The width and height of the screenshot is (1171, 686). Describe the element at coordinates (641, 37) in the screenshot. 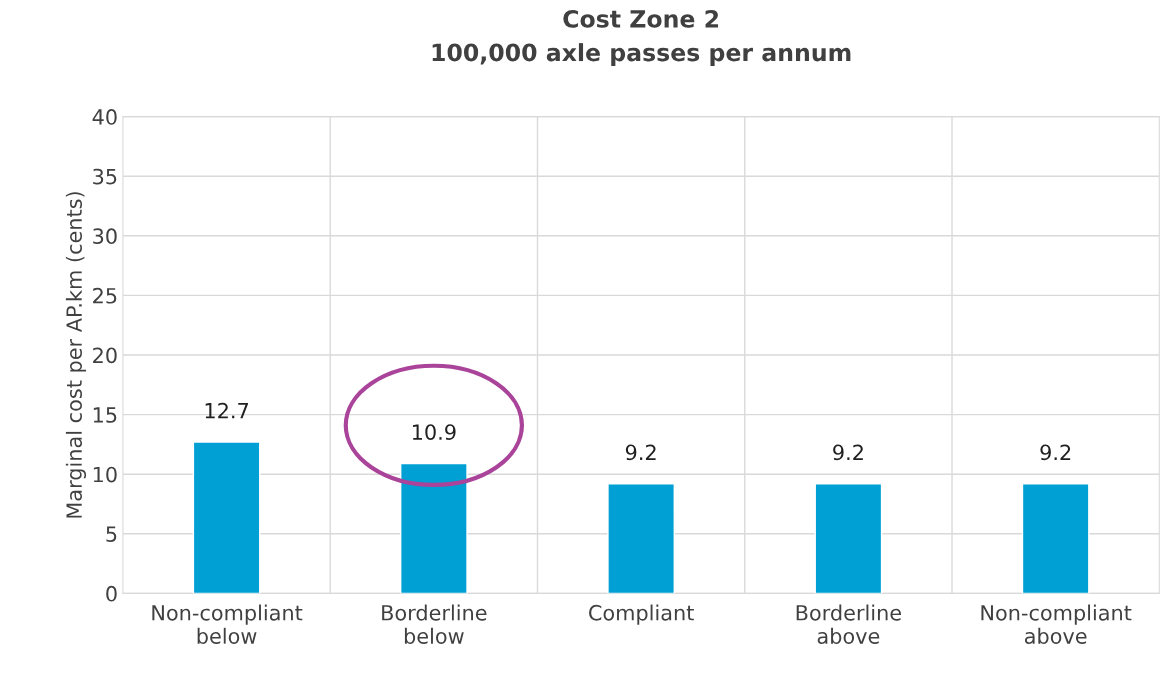

I see `chart-title: Cost Zone 2 100,000 axle passes per annum` at that location.